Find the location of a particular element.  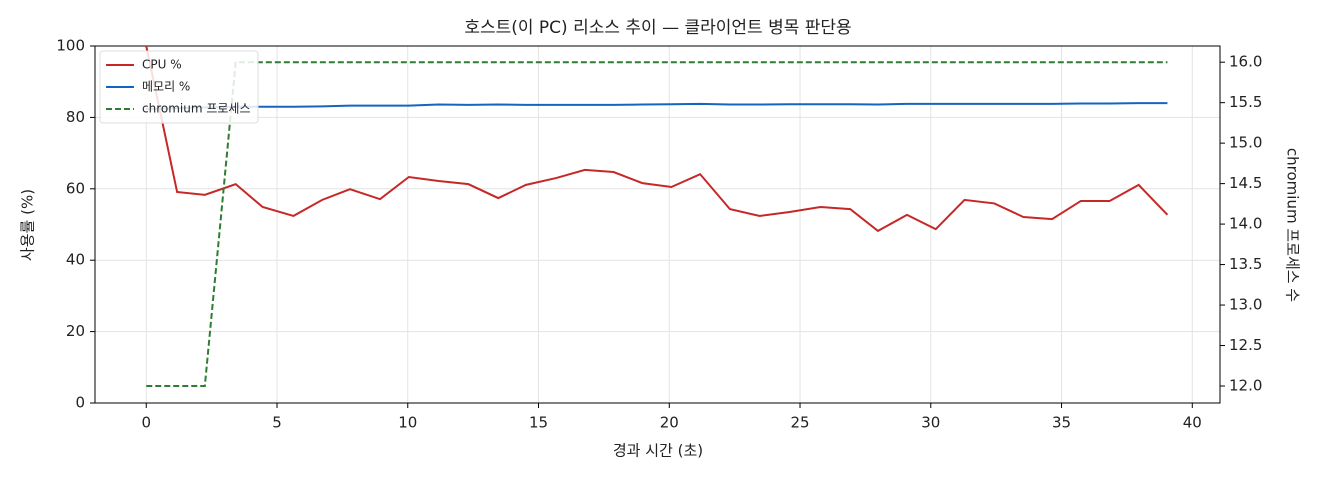

y-tick-label: 0 is located at coordinates (80, 403).